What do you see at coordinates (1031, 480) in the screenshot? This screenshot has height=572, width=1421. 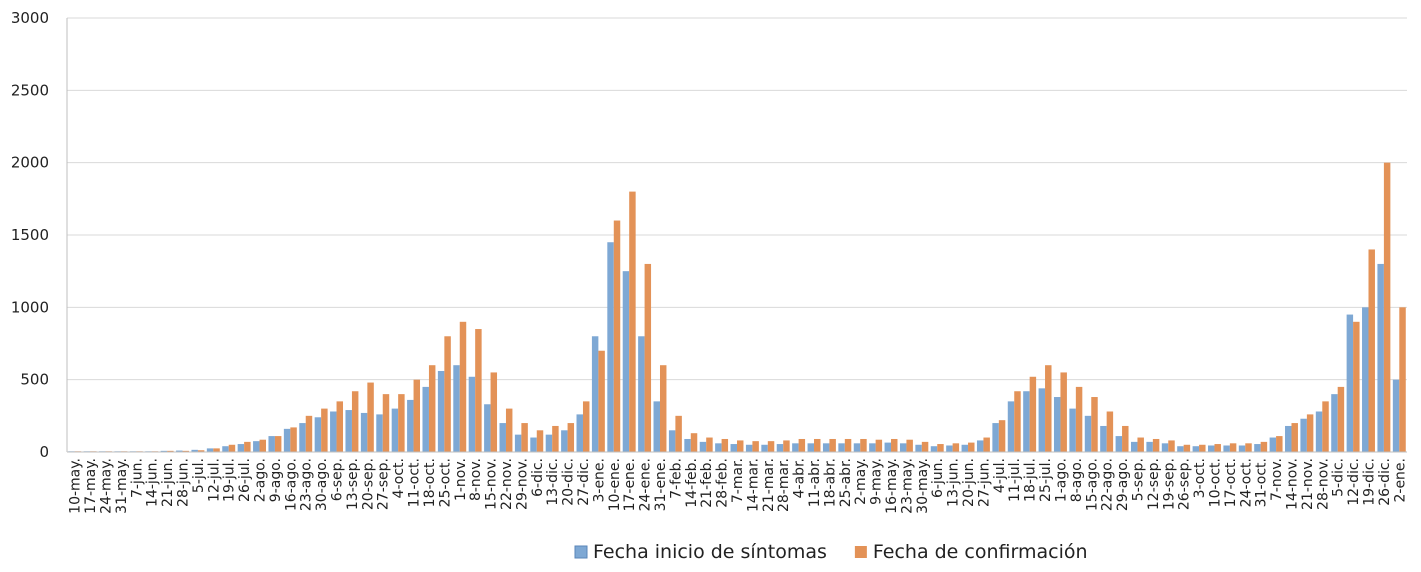 I see `x-tick-label: 18-jul.` at bounding box center [1031, 480].